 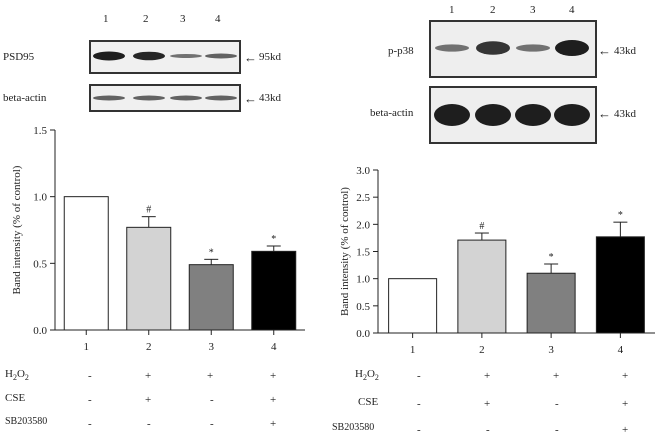 What do you see at coordinates (148, 210) in the screenshot?
I see `left-annotation-2: #` at bounding box center [148, 210].